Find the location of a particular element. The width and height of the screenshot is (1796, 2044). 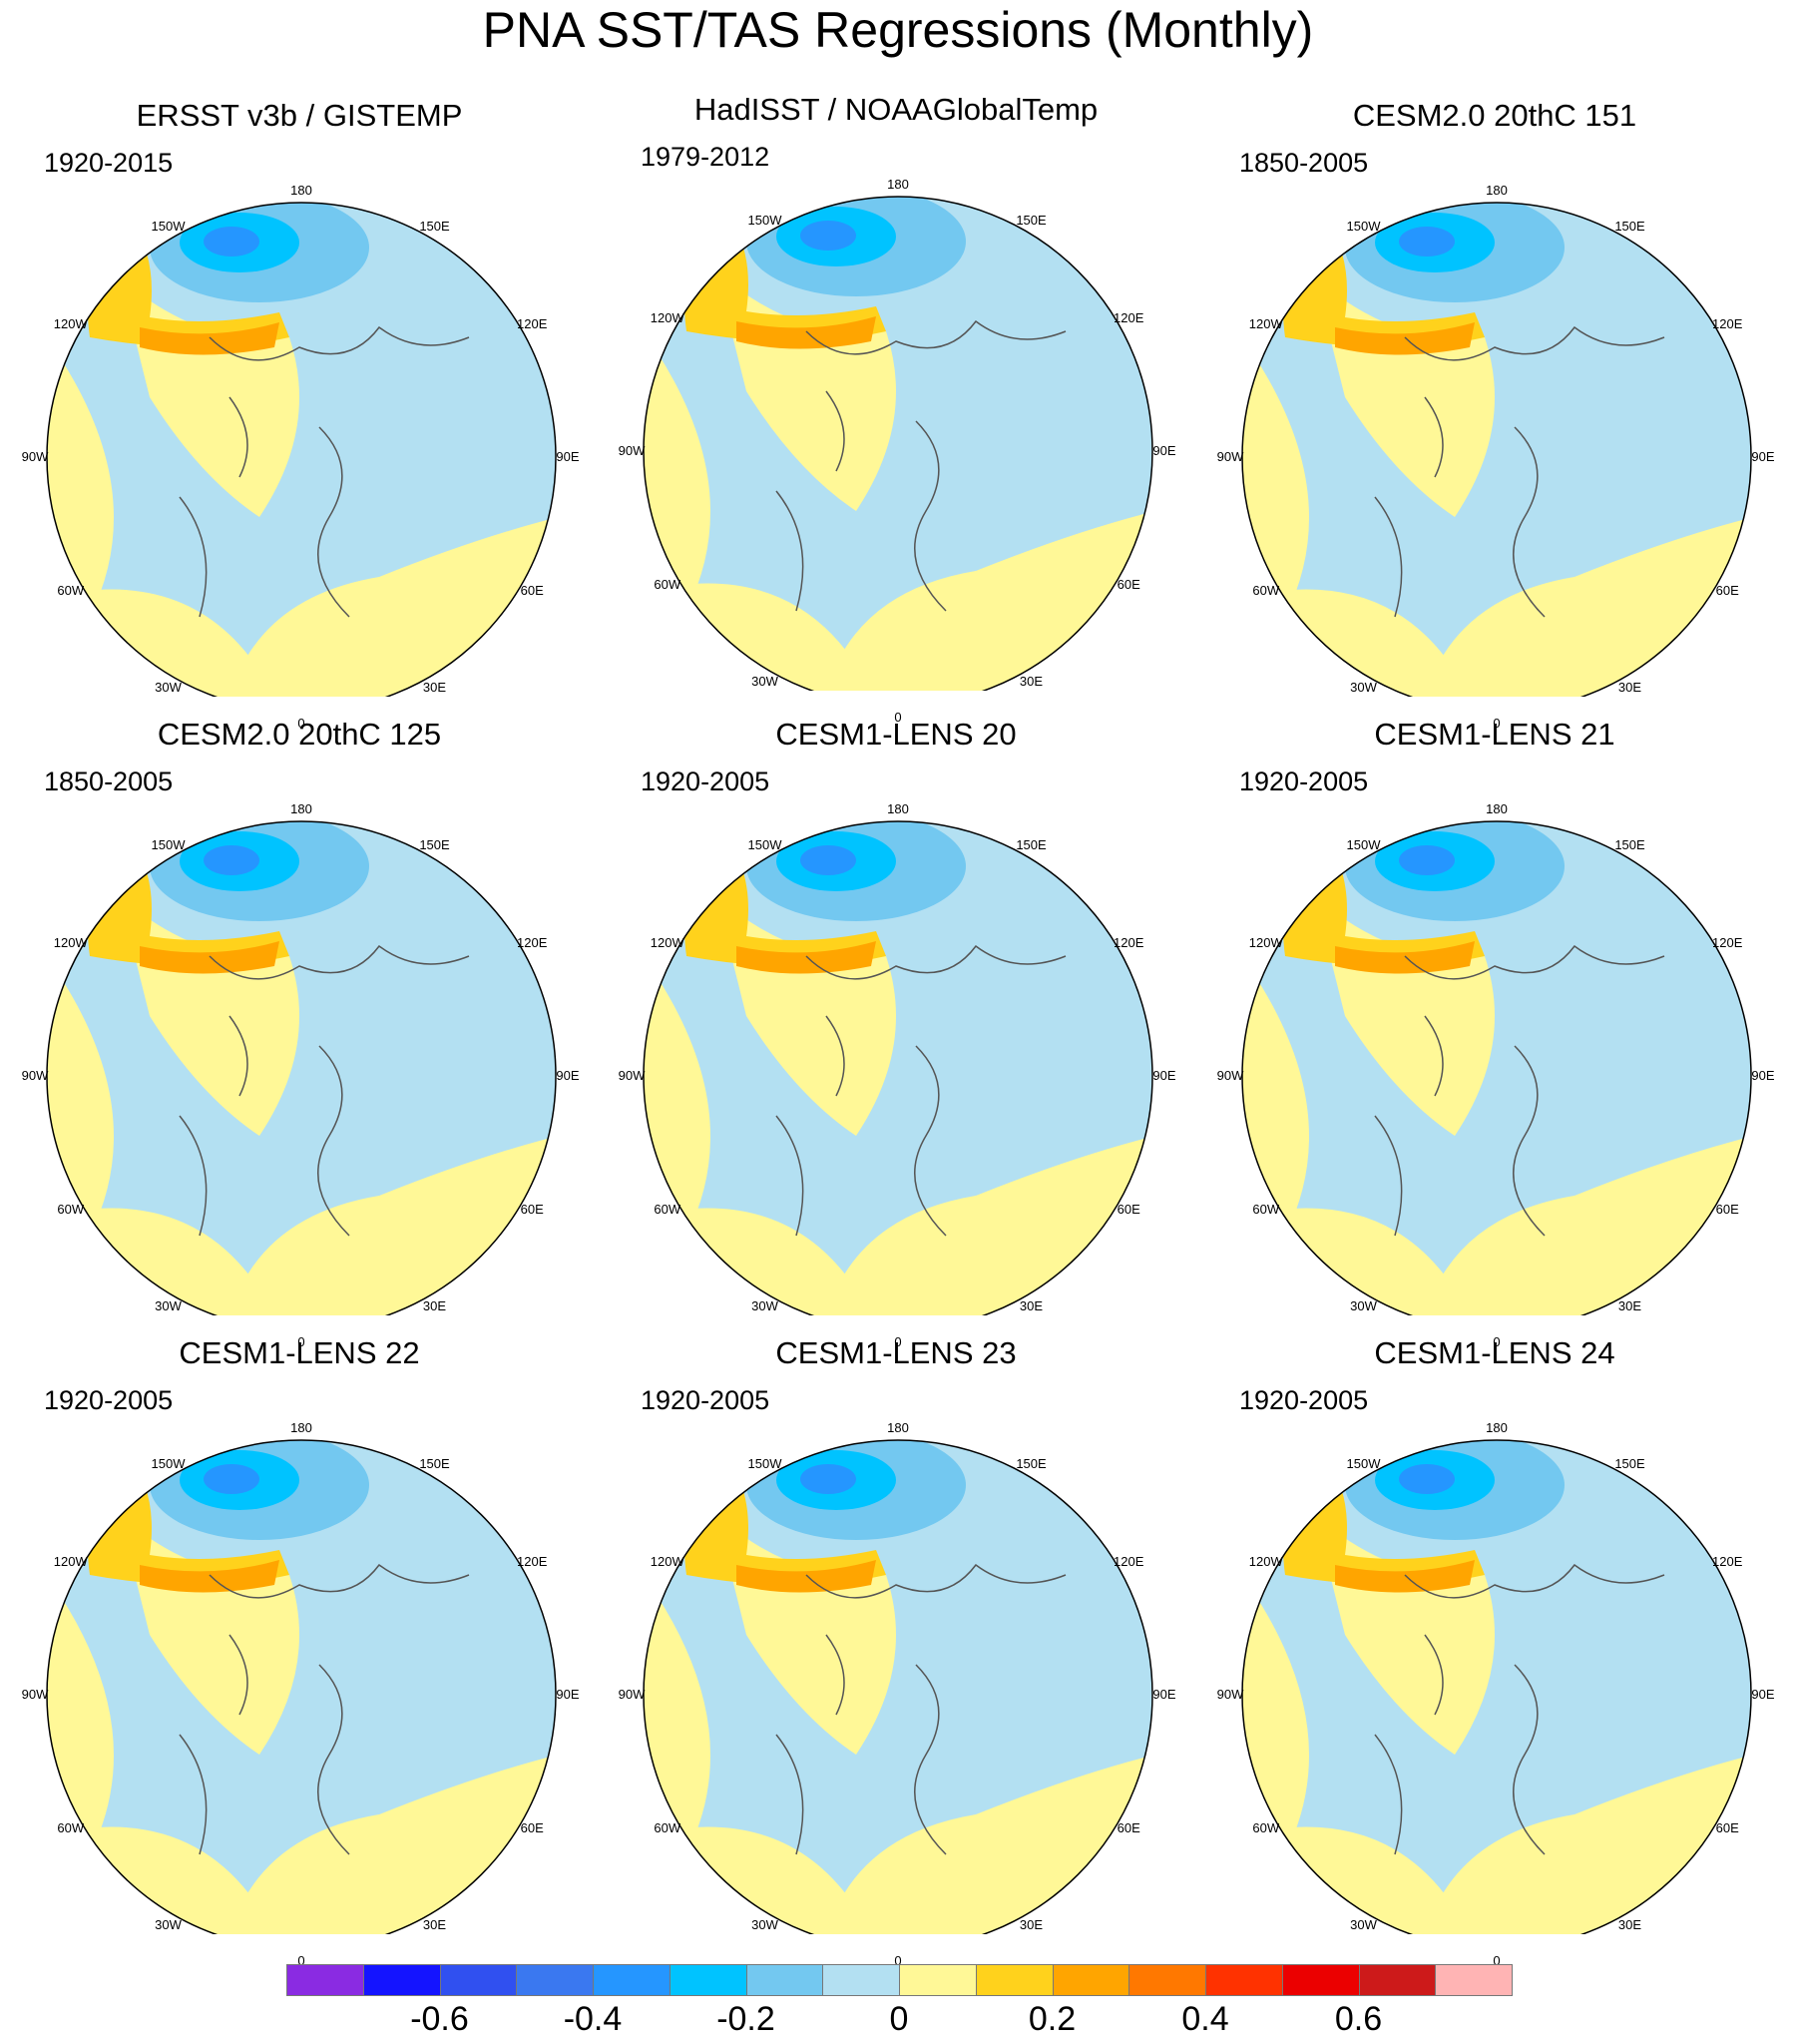

panel-title: CESM1-LENS 24 is located at coordinates (1494, 1352).